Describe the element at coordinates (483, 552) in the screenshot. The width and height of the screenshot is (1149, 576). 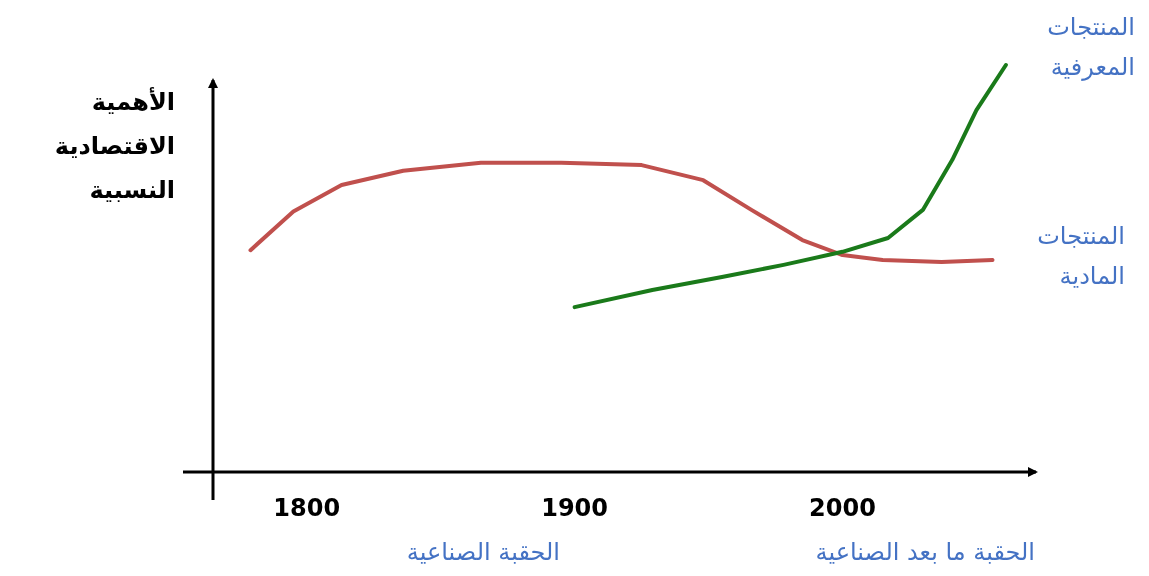
I see `text: الحقبة الصناعية` at that location.